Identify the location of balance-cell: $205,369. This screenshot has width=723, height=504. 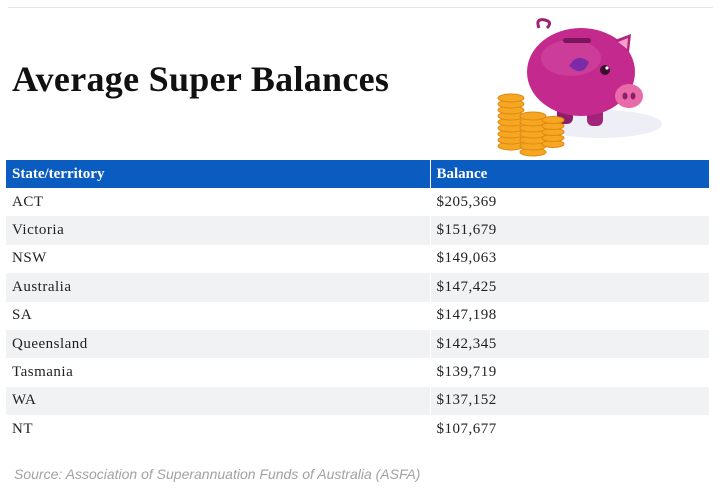
(569, 202).